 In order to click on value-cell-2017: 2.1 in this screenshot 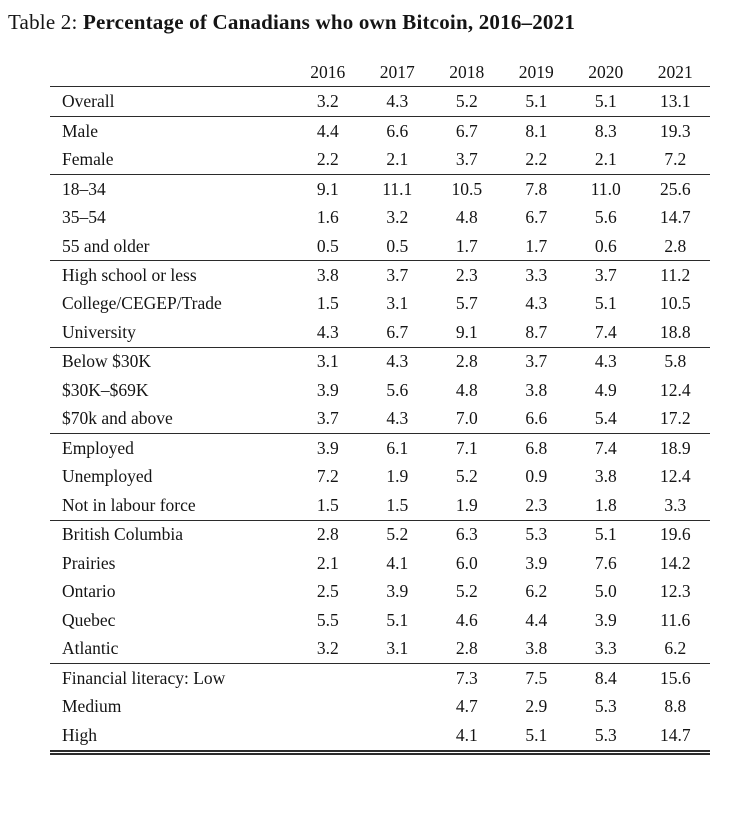, I will do `click(397, 160)`.